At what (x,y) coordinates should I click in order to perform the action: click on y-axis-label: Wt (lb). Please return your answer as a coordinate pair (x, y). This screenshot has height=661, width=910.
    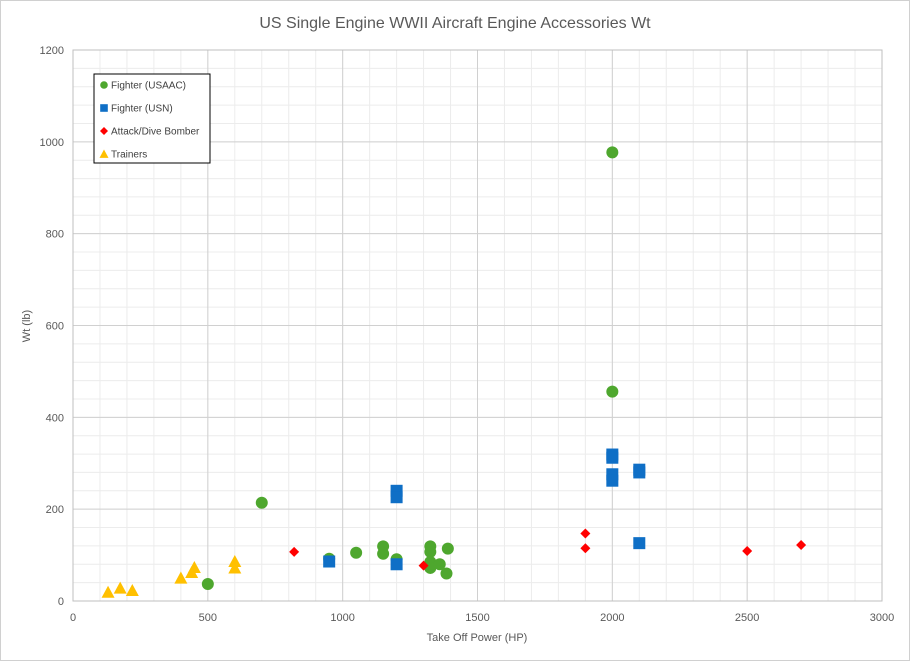
    Looking at the image, I should click on (27, 326).